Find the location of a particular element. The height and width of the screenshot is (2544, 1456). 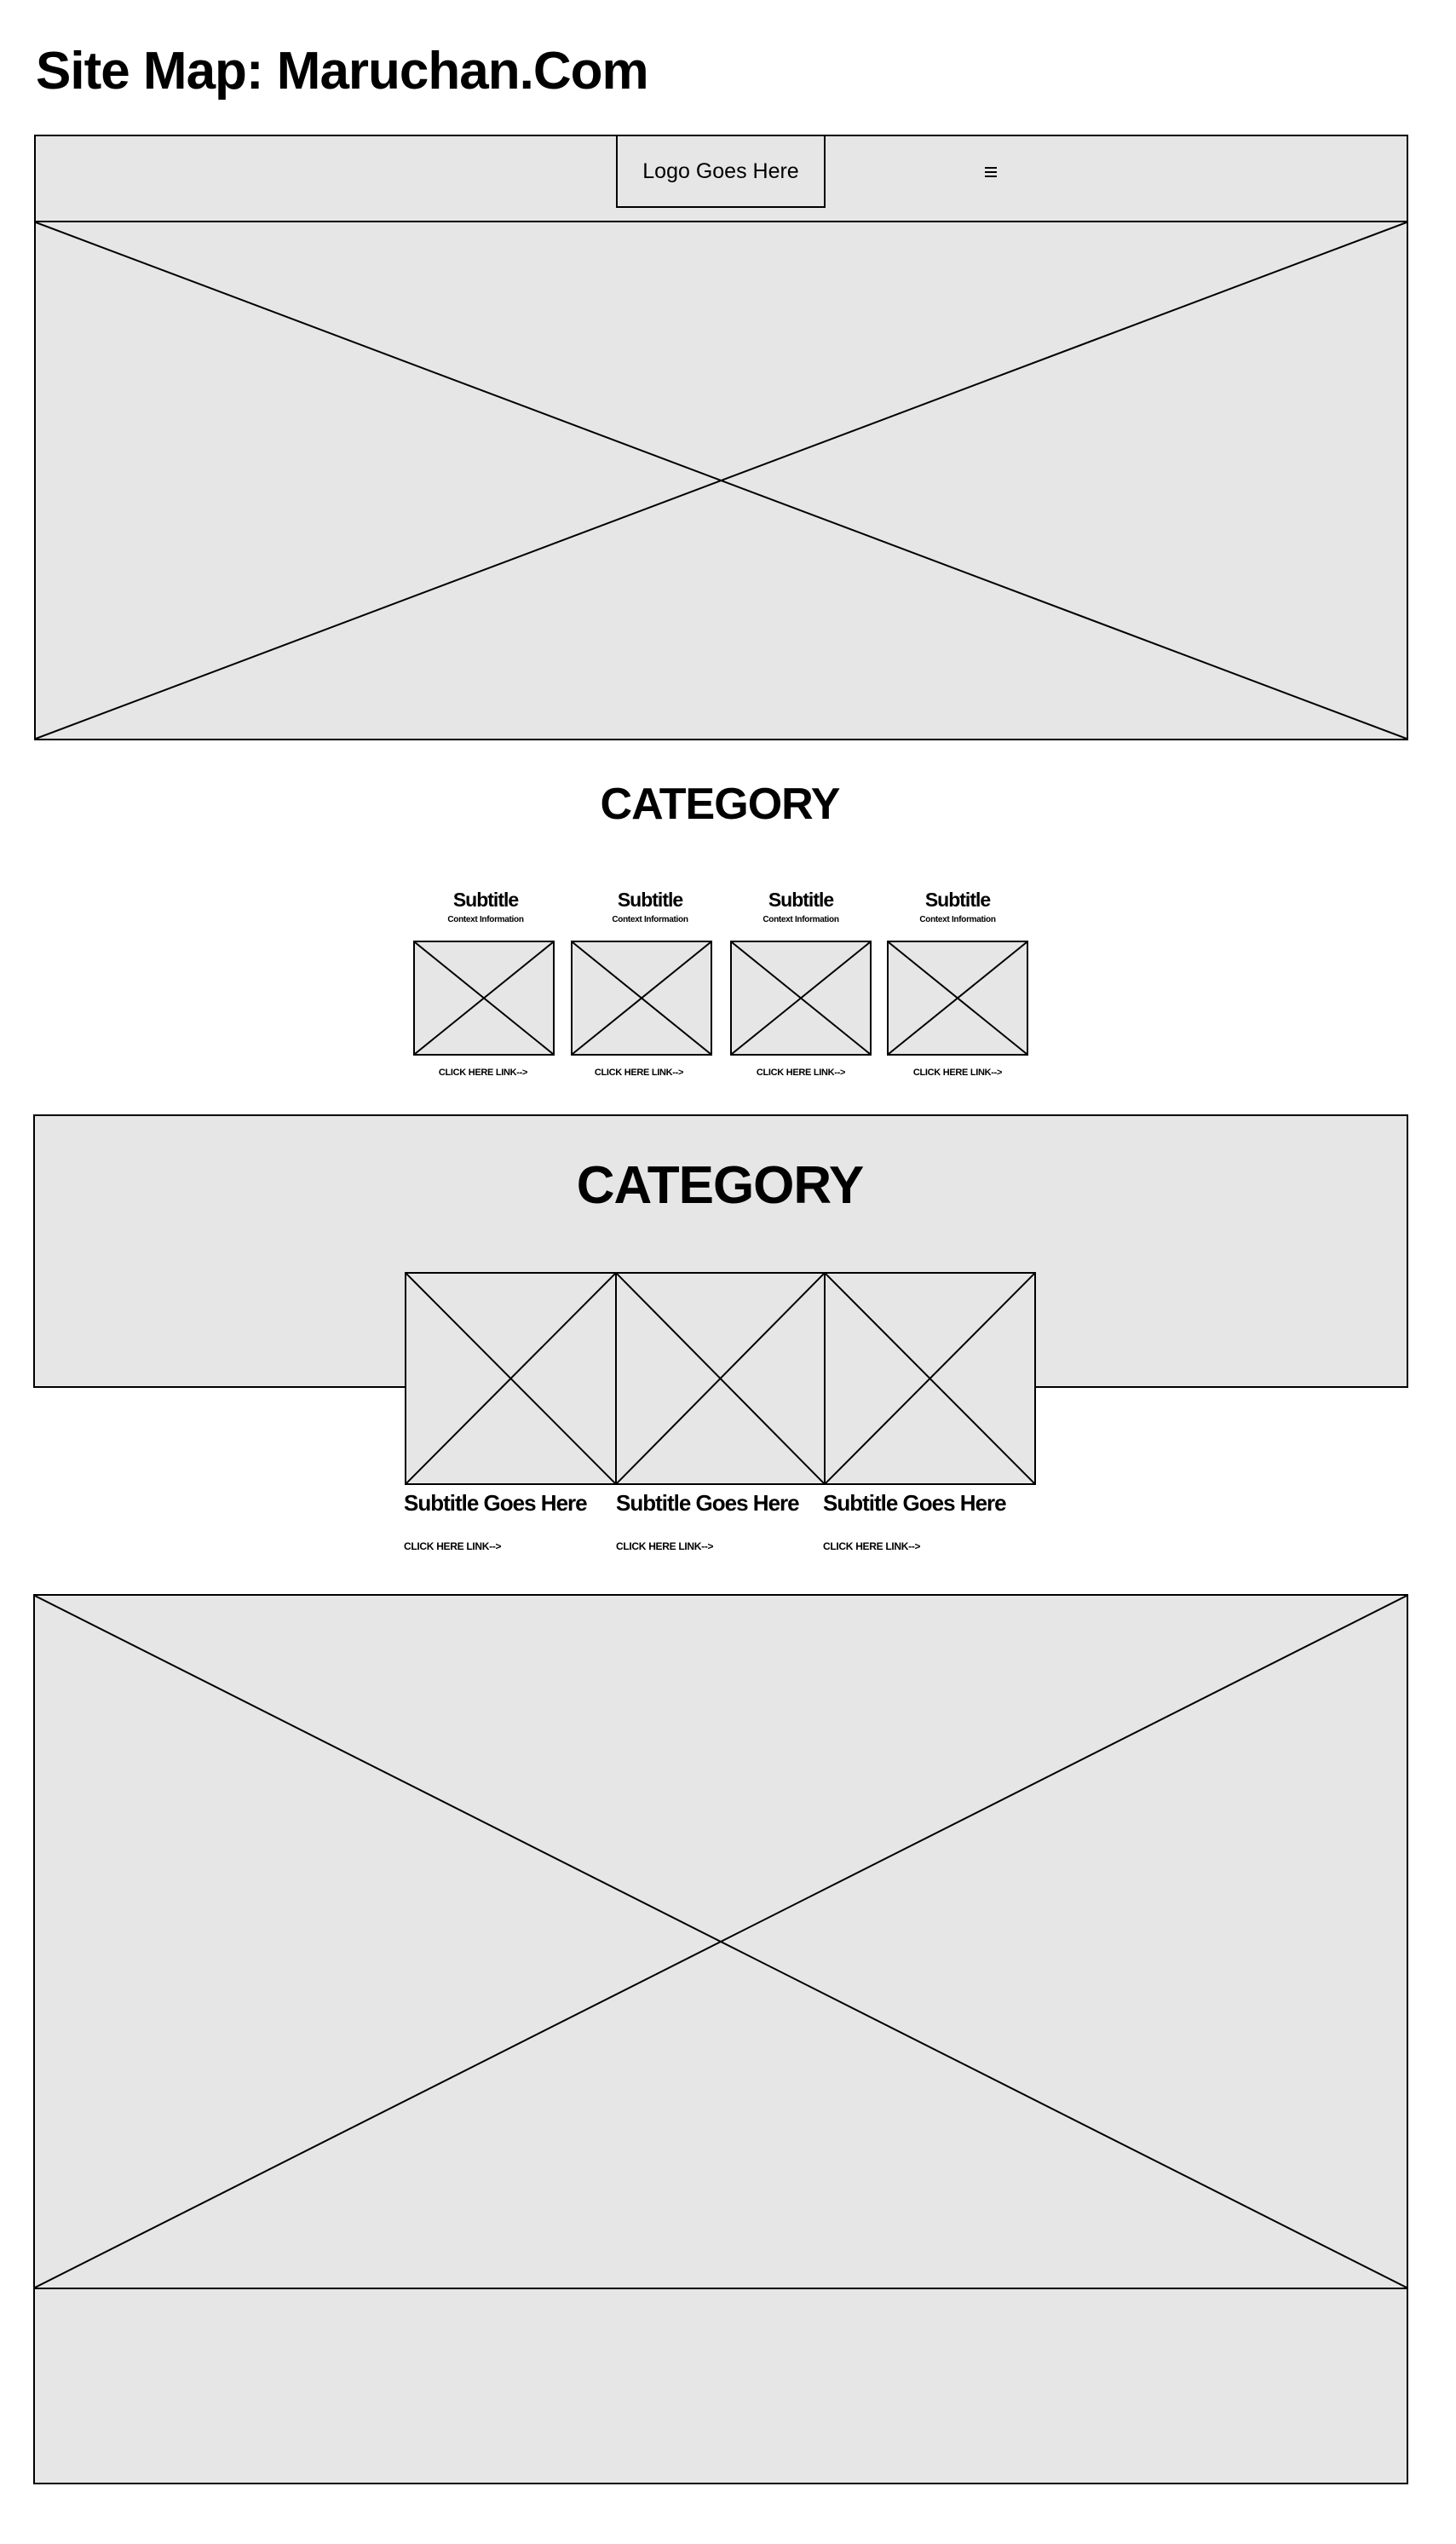

hamburger-menu-icon is located at coordinates (991, 172).